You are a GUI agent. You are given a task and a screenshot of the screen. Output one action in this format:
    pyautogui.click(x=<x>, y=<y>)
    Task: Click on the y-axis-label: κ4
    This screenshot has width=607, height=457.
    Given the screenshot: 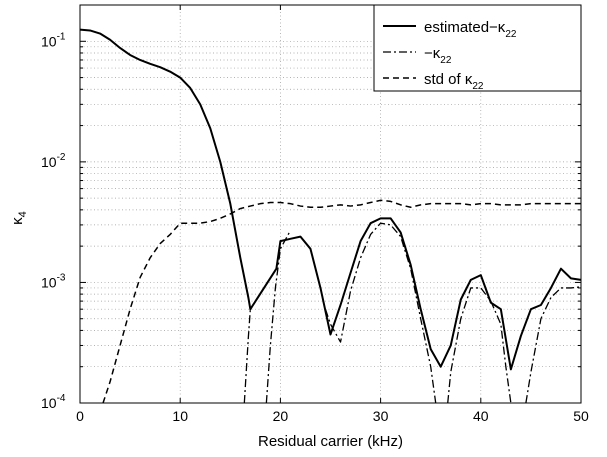 What is the action you would take?
    pyautogui.click(x=19, y=218)
    